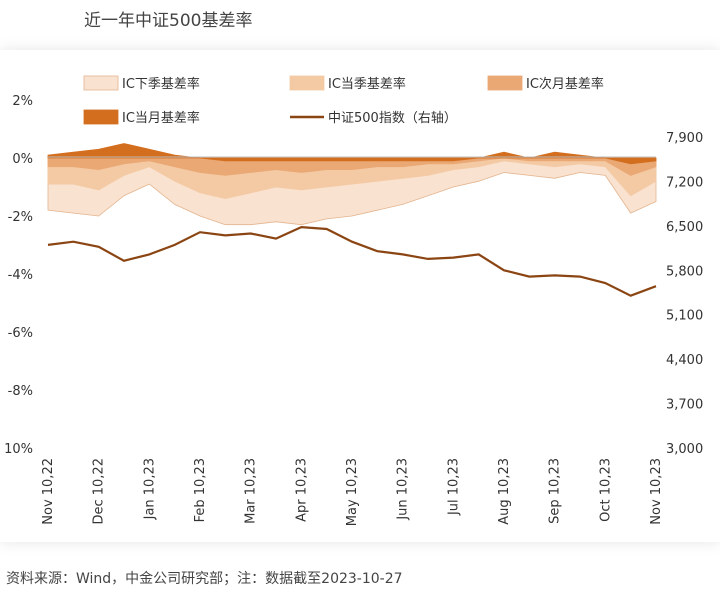 Image resolution: width=720 pixels, height=594 pixels. What do you see at coordinates (656, 491) in the screenshot?
I see `x-tick-label: Nov 10,23` at bounding box center [656, 491].